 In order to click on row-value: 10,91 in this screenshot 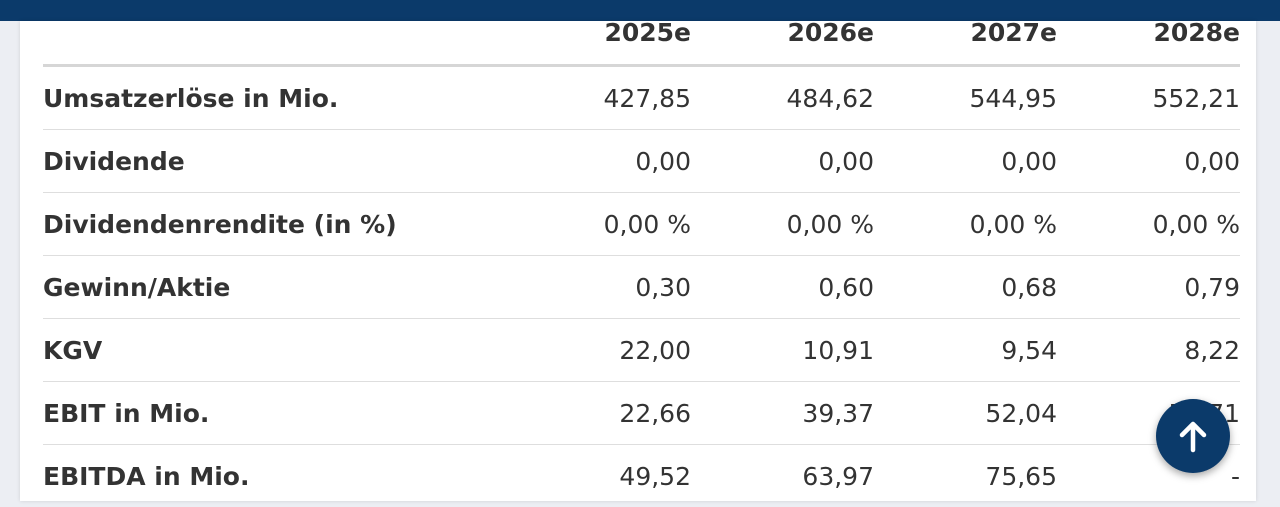, I will do `click(838, 350)`.